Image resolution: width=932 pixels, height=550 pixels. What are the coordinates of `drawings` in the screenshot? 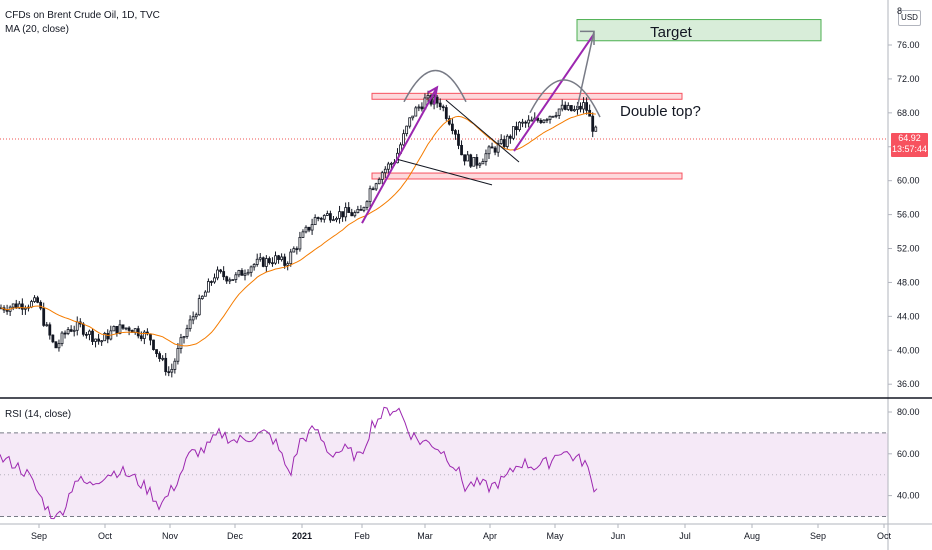 It's located at (481, 127).